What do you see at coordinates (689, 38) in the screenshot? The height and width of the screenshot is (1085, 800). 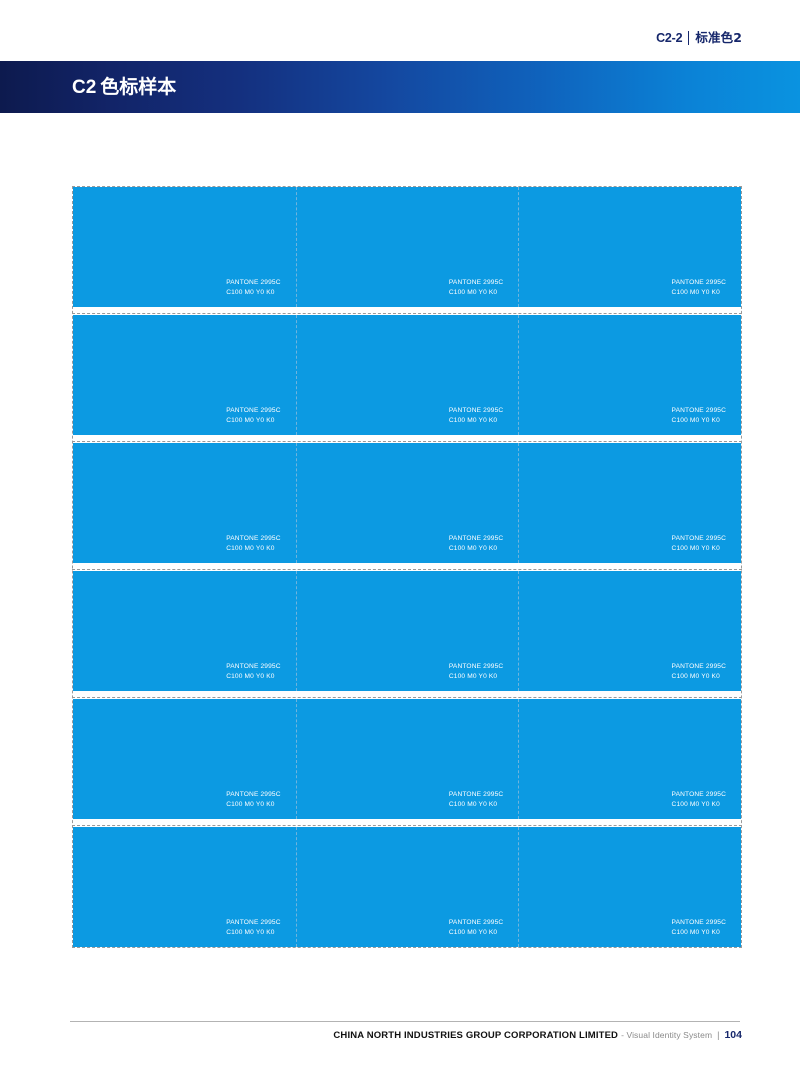 I see `header-divider` at bounding box center [689, 38].